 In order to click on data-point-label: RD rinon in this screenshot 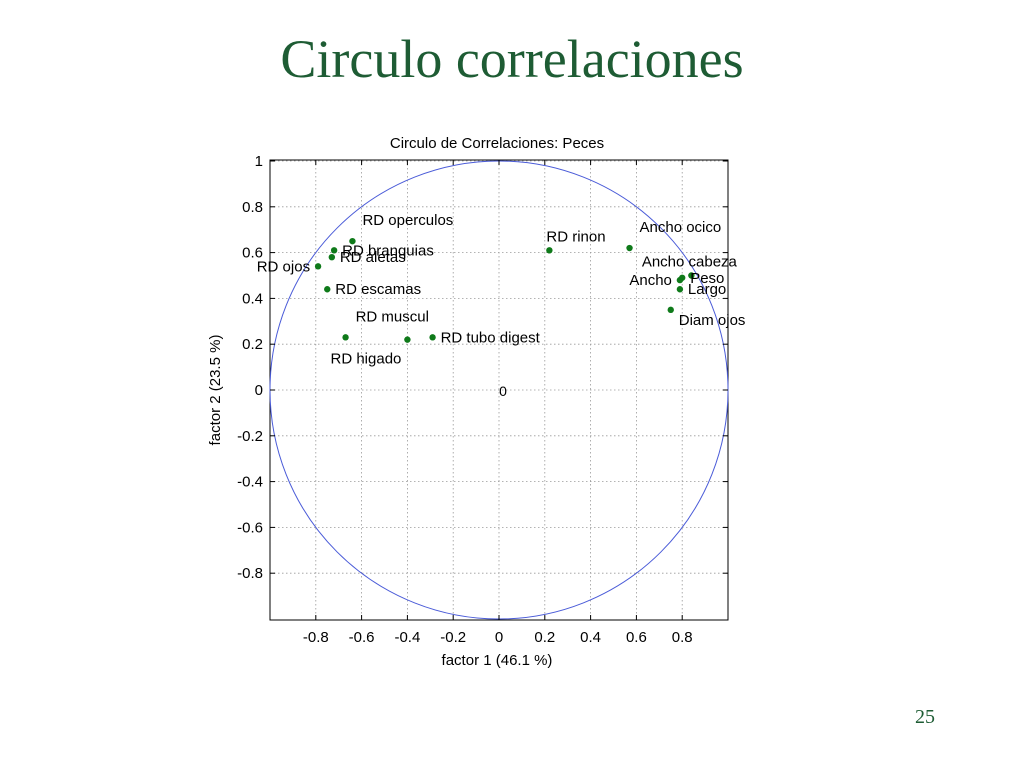, I will do `click(575, 236)`.